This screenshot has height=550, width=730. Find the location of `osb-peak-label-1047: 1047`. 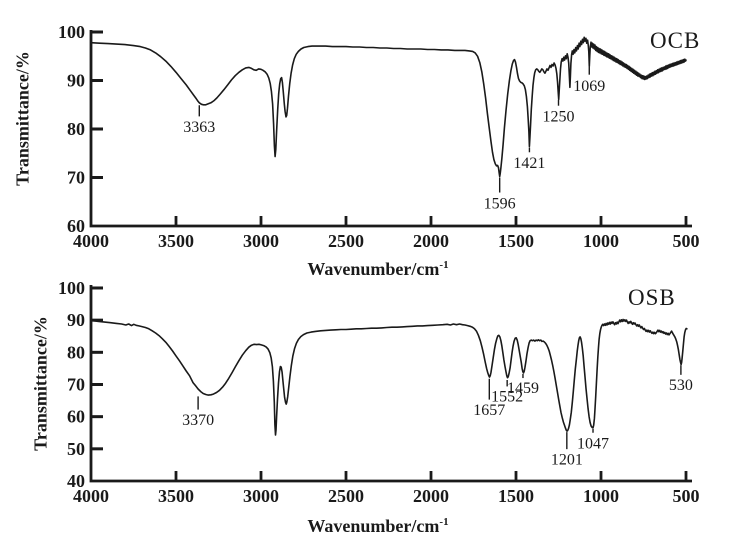

osb-peak-label-1047: 1047 is located at coordinates (593, 443).